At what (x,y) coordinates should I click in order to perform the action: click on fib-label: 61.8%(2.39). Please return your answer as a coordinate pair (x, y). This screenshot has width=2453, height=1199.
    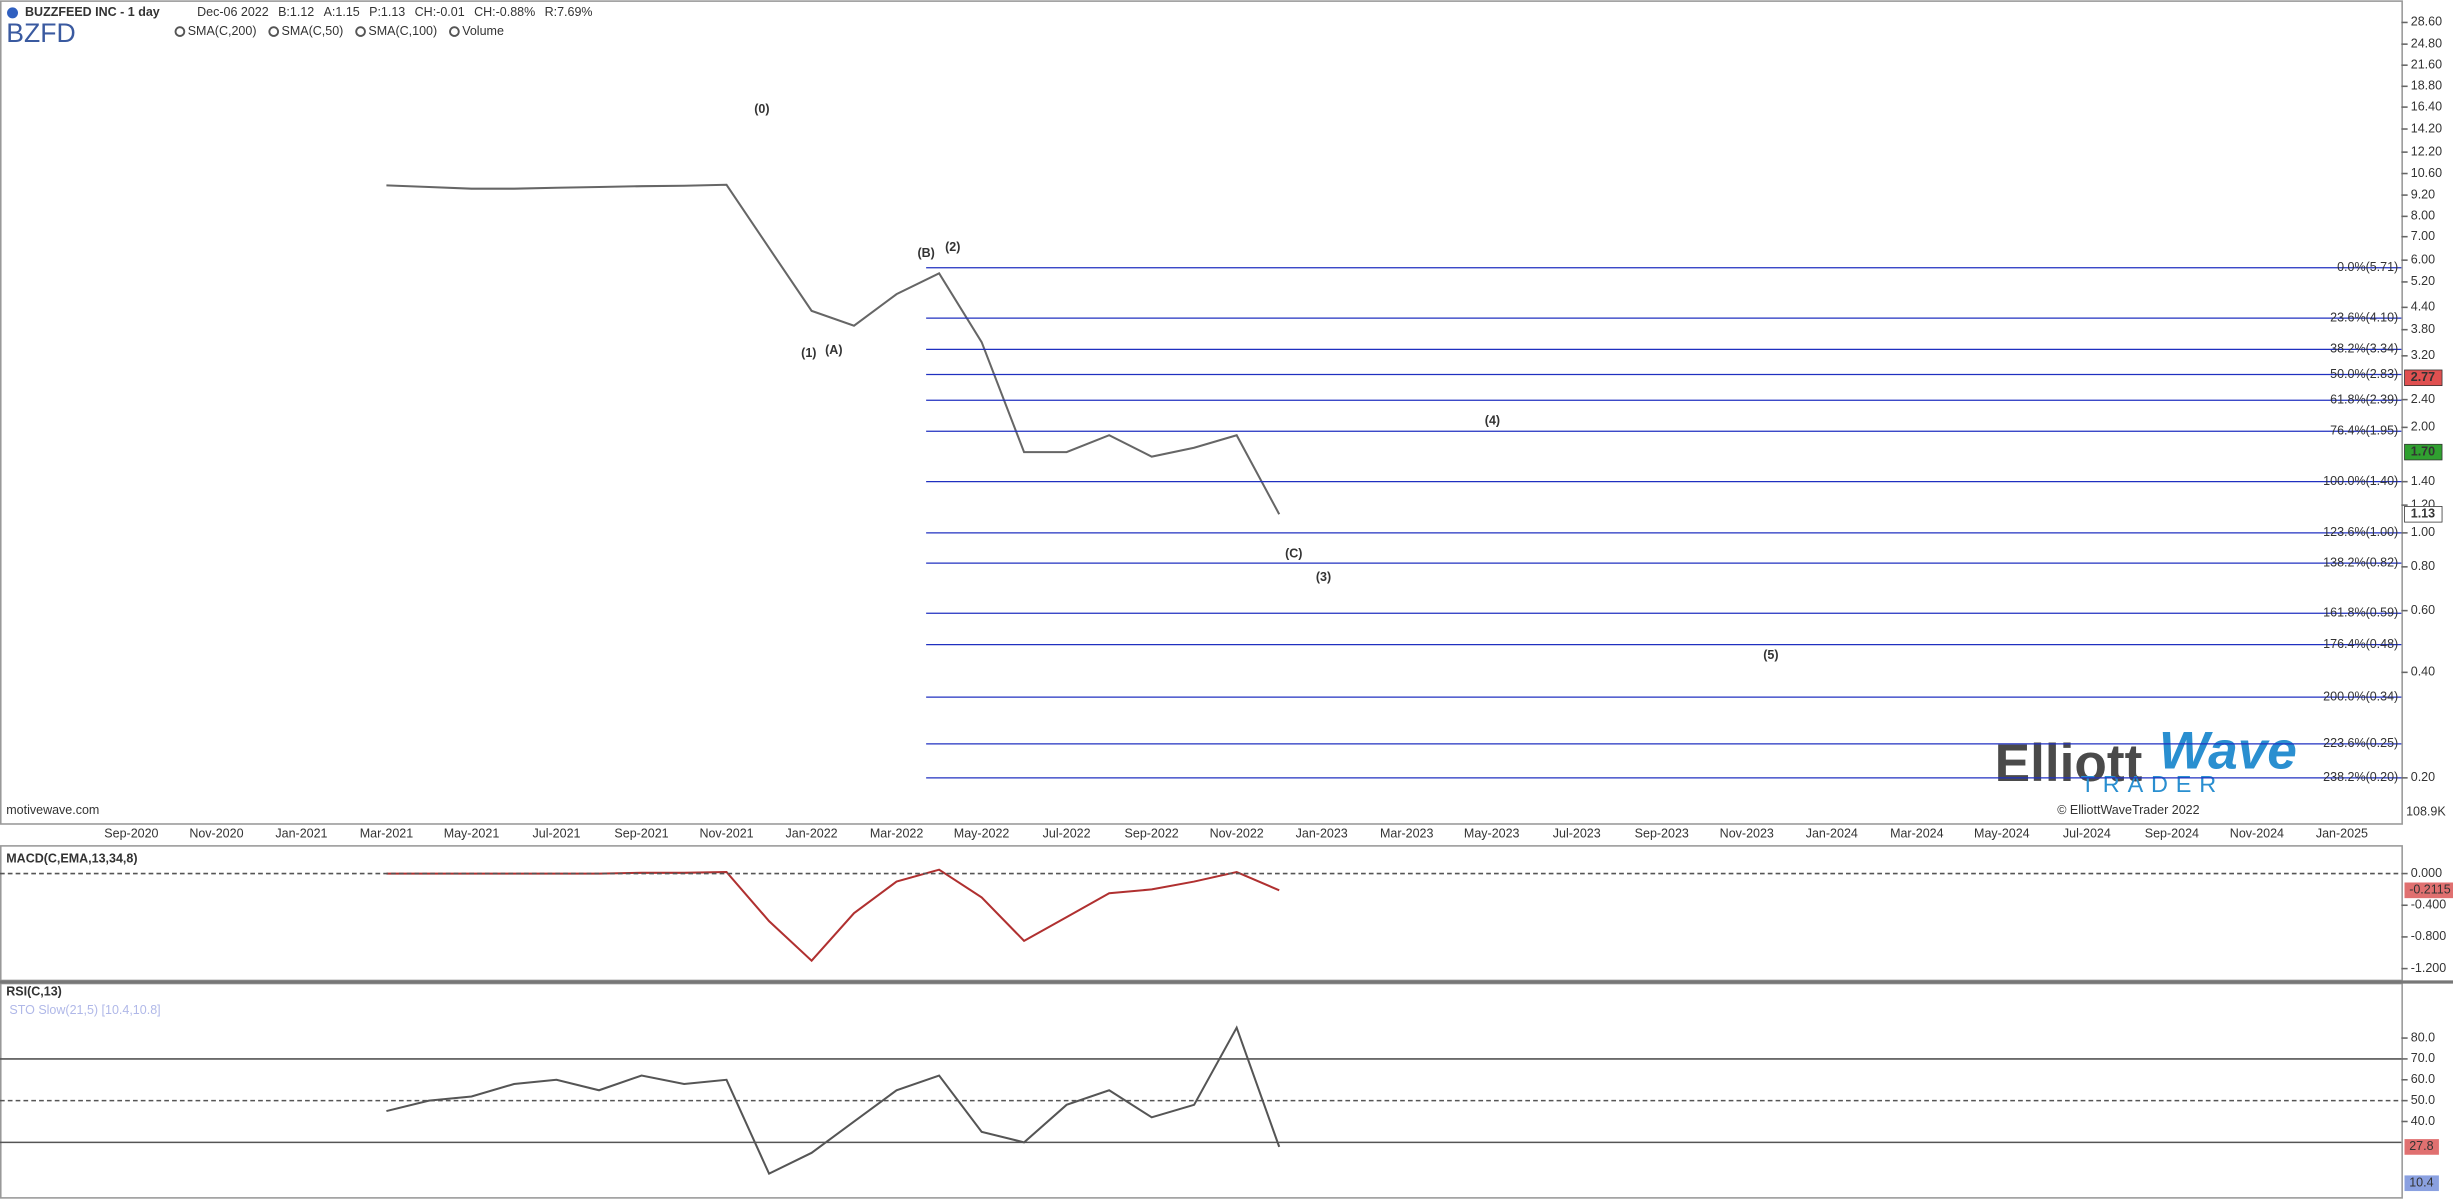
    Looking at the image, I should click on (2364, 400).